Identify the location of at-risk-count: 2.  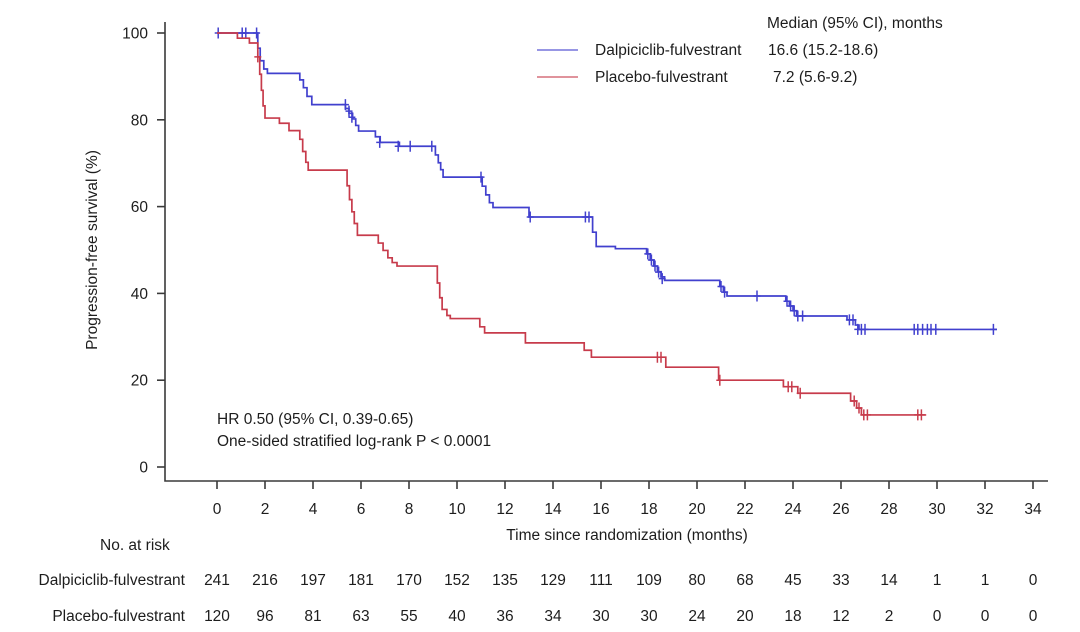
(889, 616).